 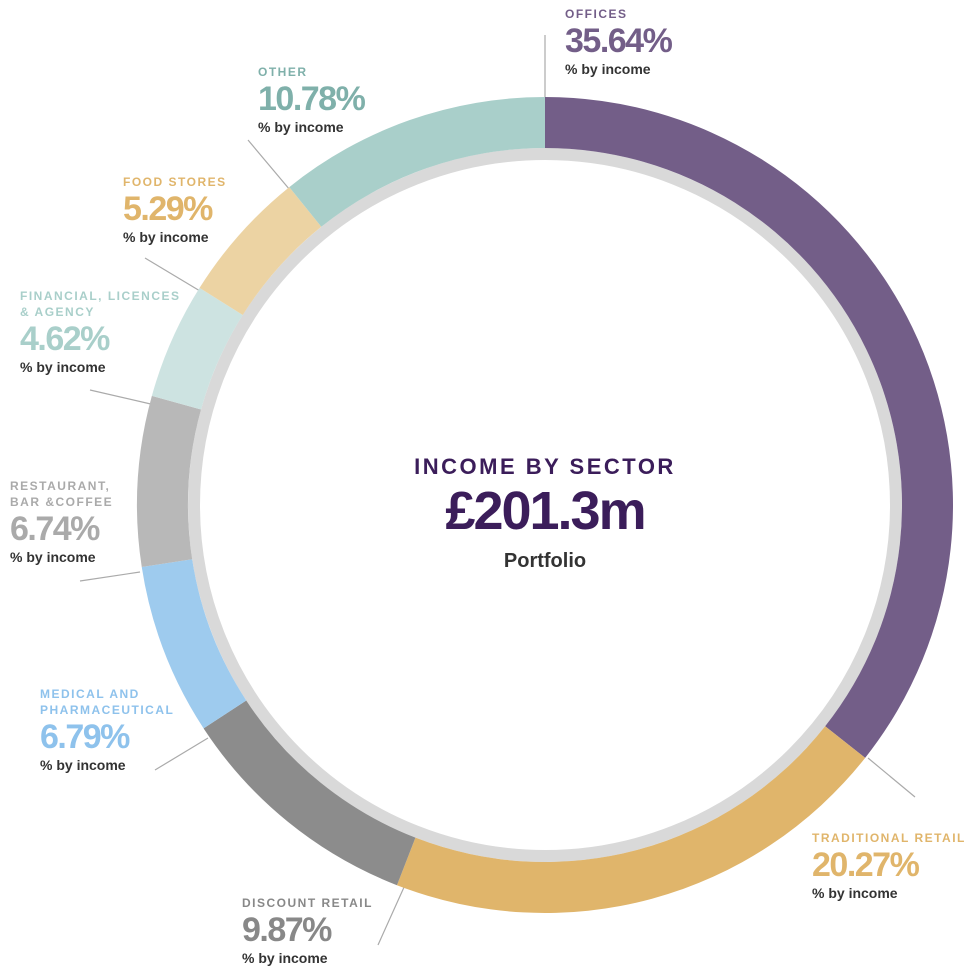 What do you see at coordinates (65, 339) in the screenshot?
I see `value-label: 4.62%` at bounding box center [65, 339].